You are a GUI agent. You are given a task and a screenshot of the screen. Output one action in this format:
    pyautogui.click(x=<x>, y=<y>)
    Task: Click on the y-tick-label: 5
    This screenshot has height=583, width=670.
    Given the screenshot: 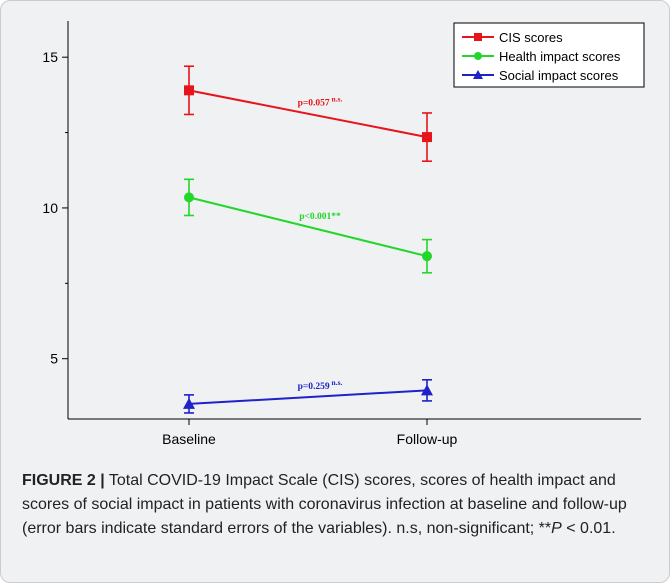 What is the action you would take?
    pyautogui.click(x=54, y=359)
    